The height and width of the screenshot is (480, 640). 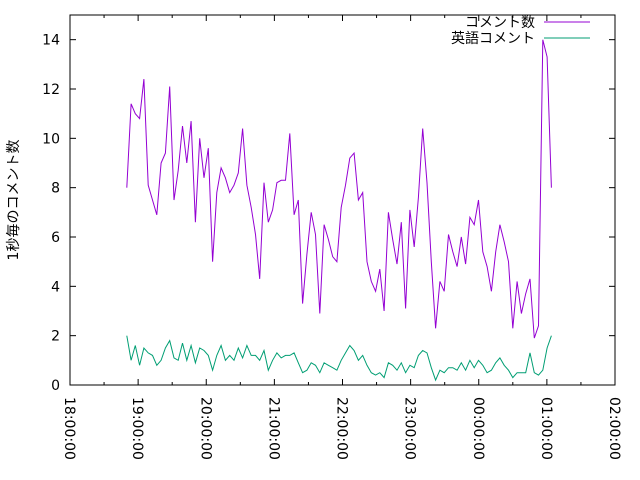 I want to click on y-tick-label: 12, so click(x=51, y=90).